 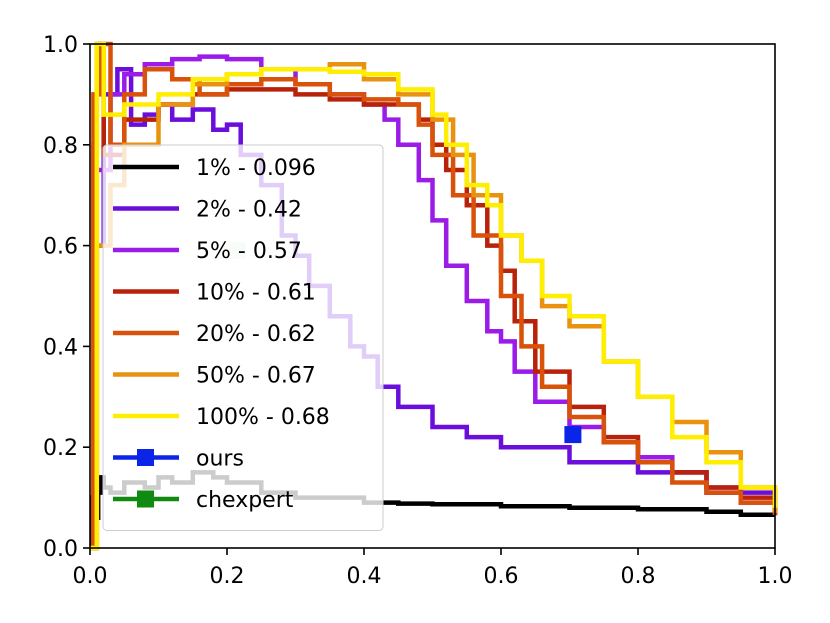 What do you see at coordinates (220, 459) in the screenshot?
I see `legend-label-ours: ours` at bounding box center [220, 459].